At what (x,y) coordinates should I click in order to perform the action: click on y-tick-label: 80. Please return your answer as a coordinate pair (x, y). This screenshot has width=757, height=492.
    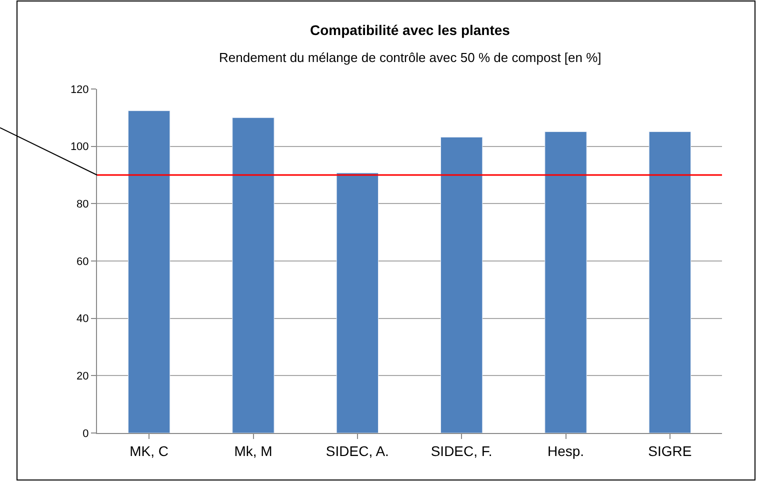
    Looking at the image, I should click on (82, 204).